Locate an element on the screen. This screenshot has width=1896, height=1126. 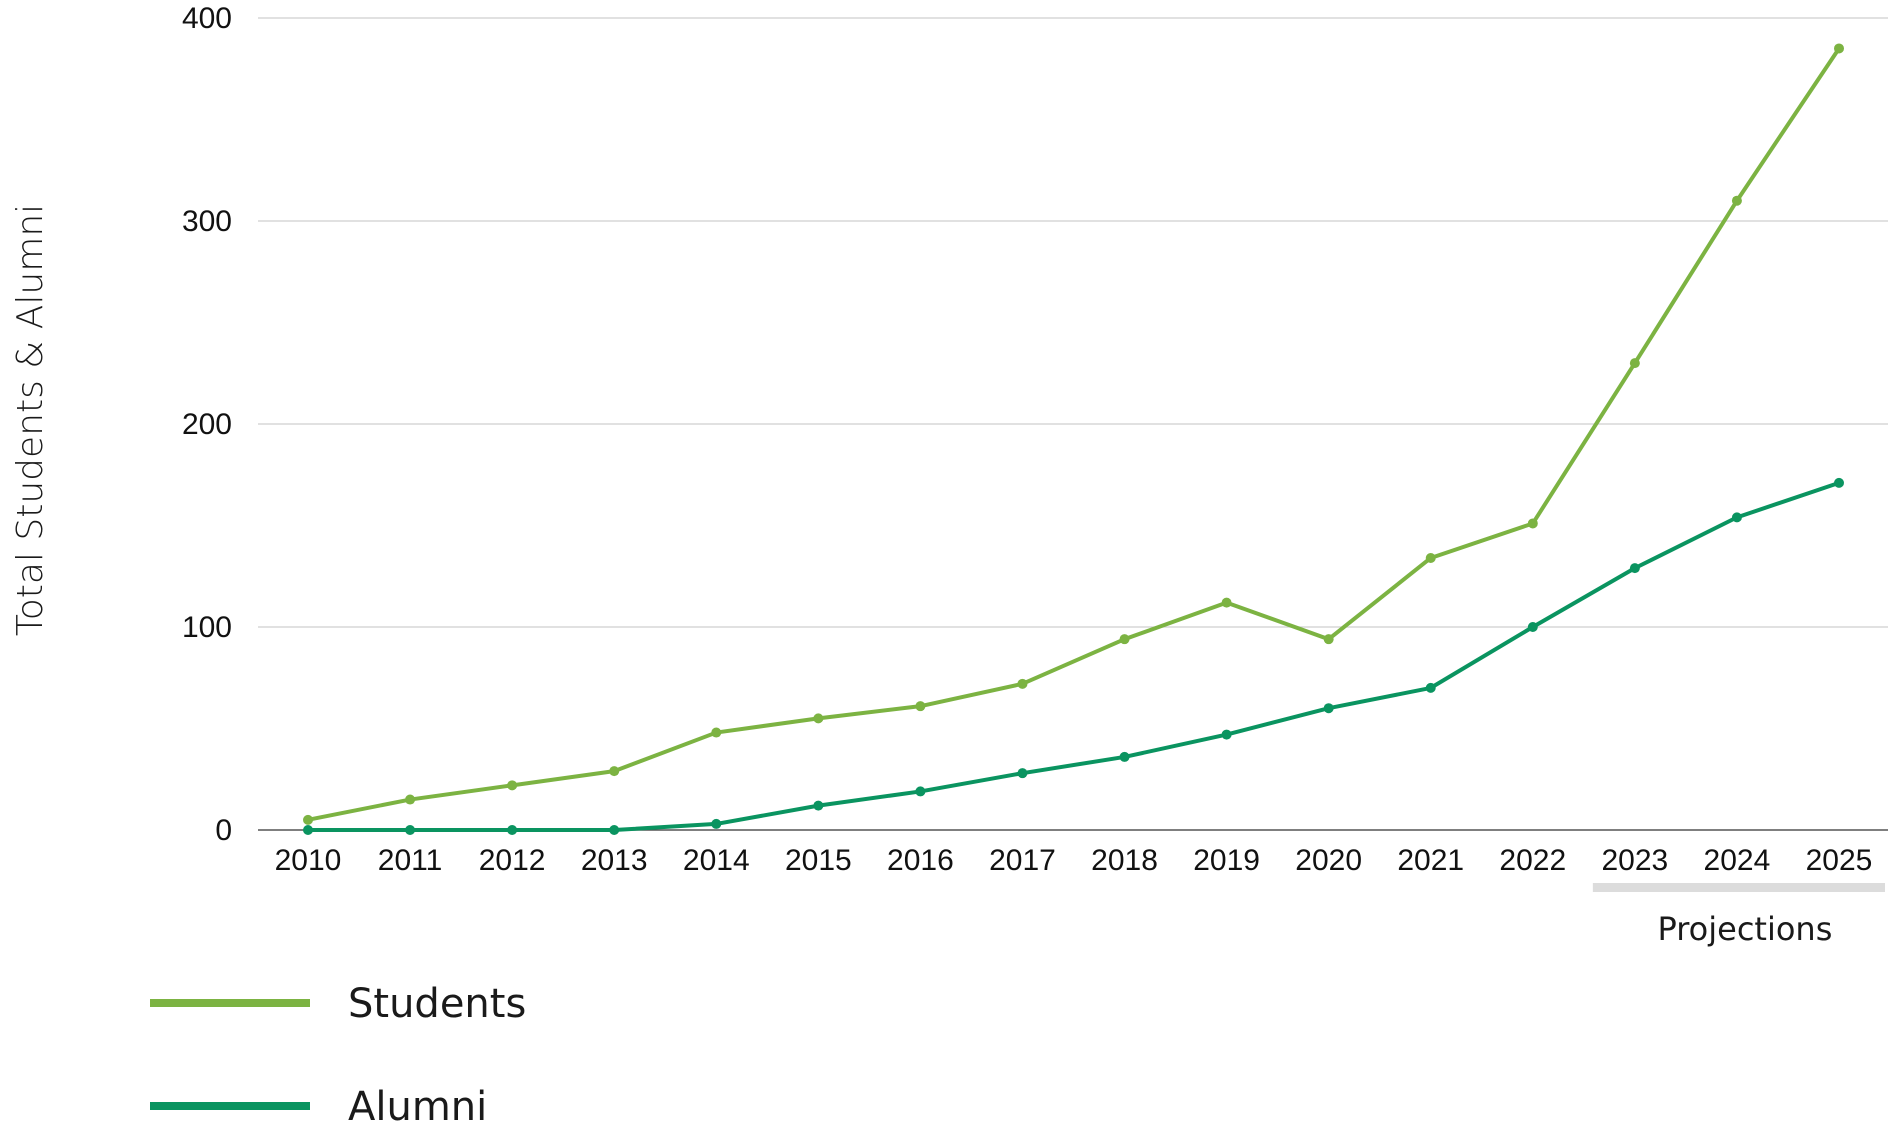
x-tick-label: 2016 is located at coordinates (920, 860).